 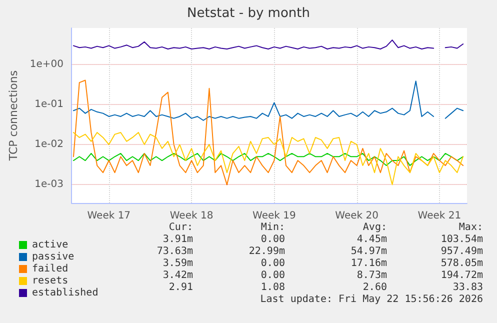 I want to click on text: 4.45m, so click(x=371, y=240).